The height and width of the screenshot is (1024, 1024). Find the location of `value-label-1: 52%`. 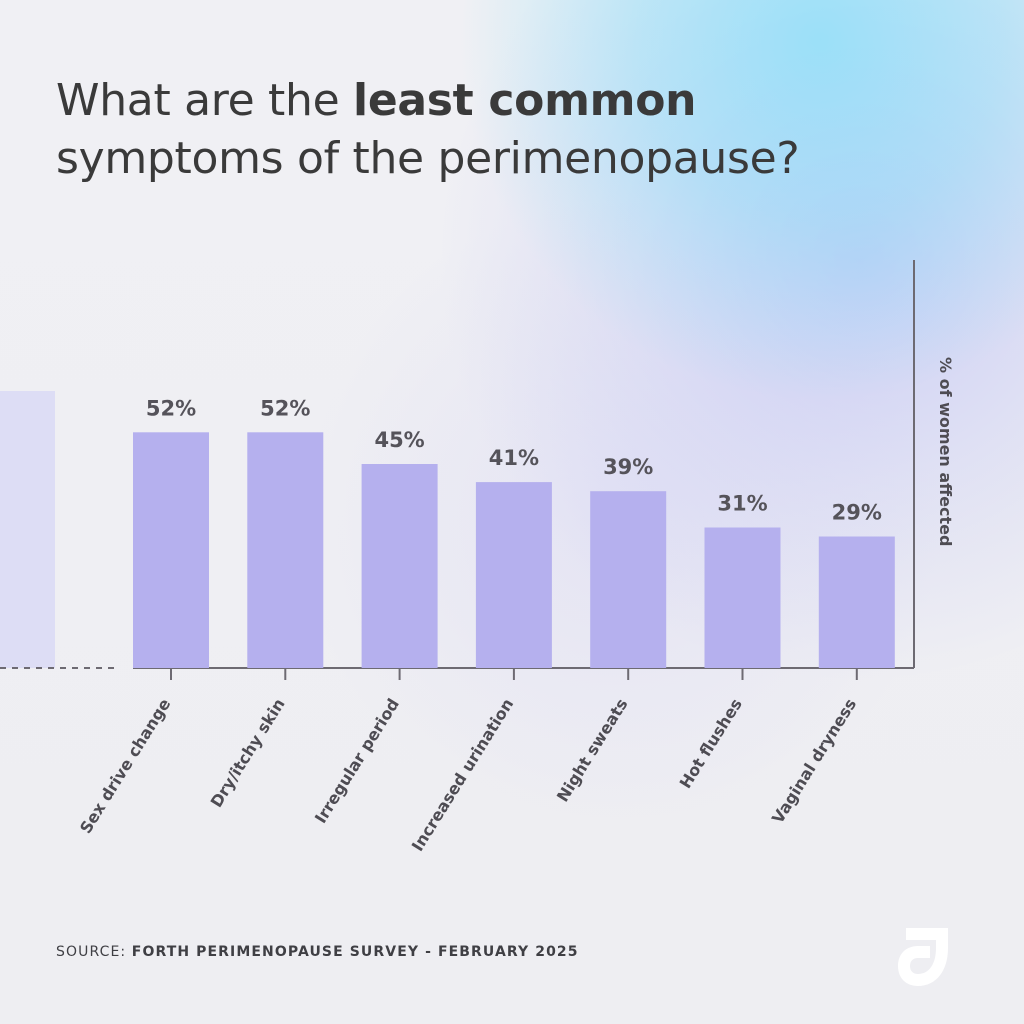

value-label-1: 52% is located at coordinates (171, 408).